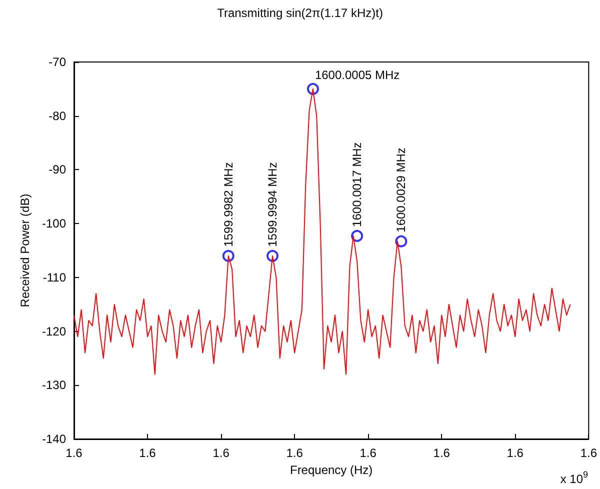 The height and width of the screenshot is (489, 600). What do you see at coordinates (54, 385) in the screenshot?
I see `y-tick-label: -130` at bounding box center [54, 385].